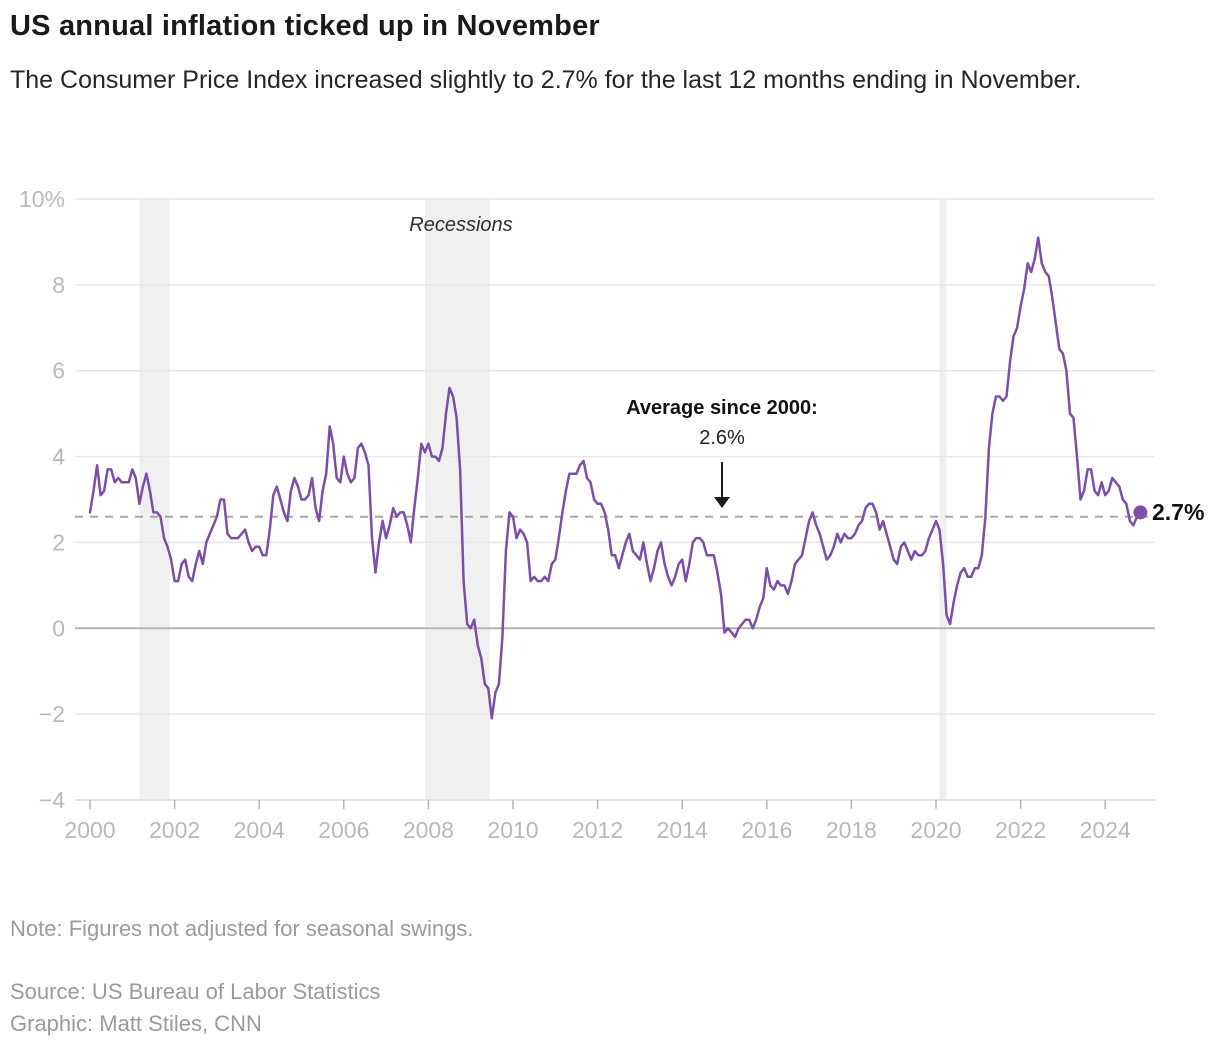 The height and width of the screenshot is (1050, 1220). Describe the element at coordinates (851, 830) in the screenshot. I see `x-tick-label: 2018` at that location.